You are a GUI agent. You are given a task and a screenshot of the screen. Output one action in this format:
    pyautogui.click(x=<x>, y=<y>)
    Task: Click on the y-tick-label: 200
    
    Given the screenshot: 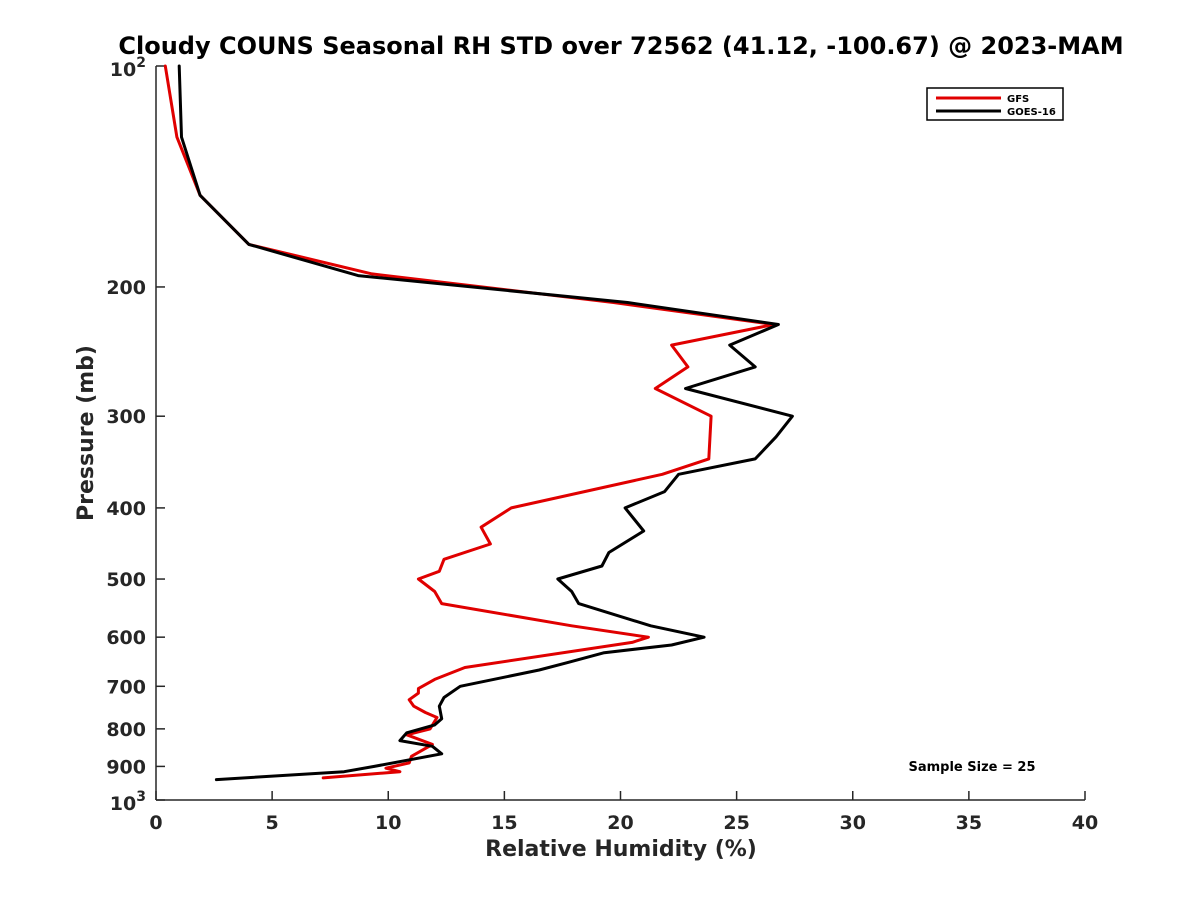 What is the action you would take?
    pyautogui.click(x=126, y=288)
    